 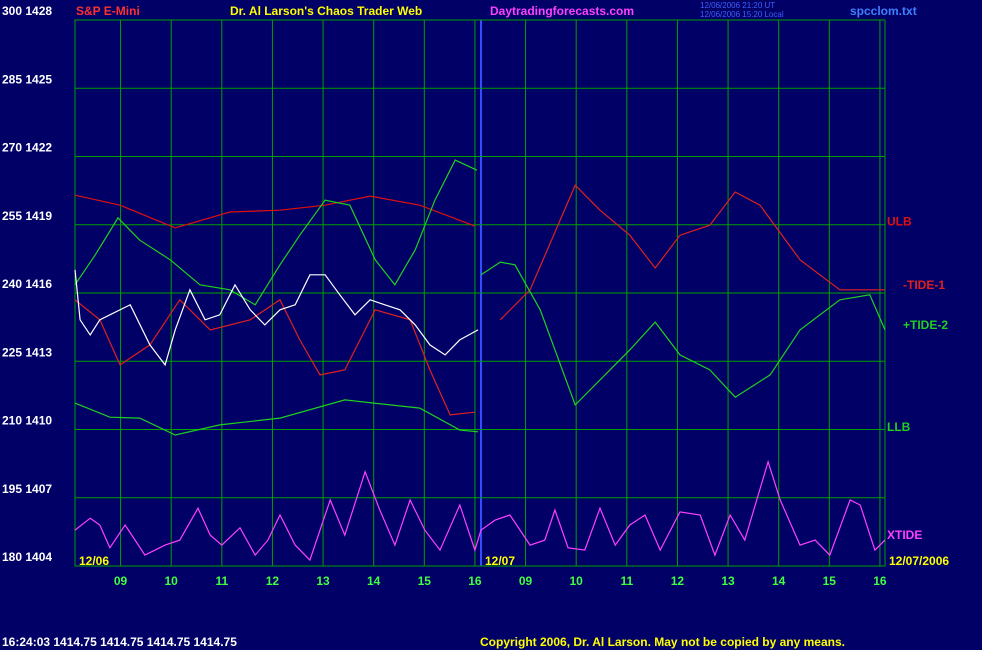 I want to click on series-label: LLB, so click(x=899, y=427).